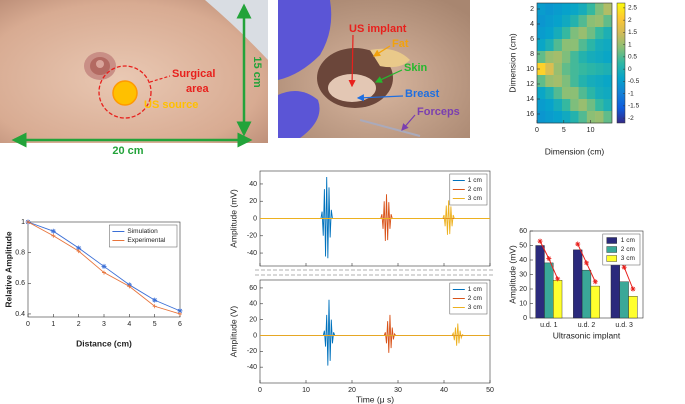  Describe the element at coordinates (20, 314) in the screenshot. I see `y-tick-label: 0.4` at that location.